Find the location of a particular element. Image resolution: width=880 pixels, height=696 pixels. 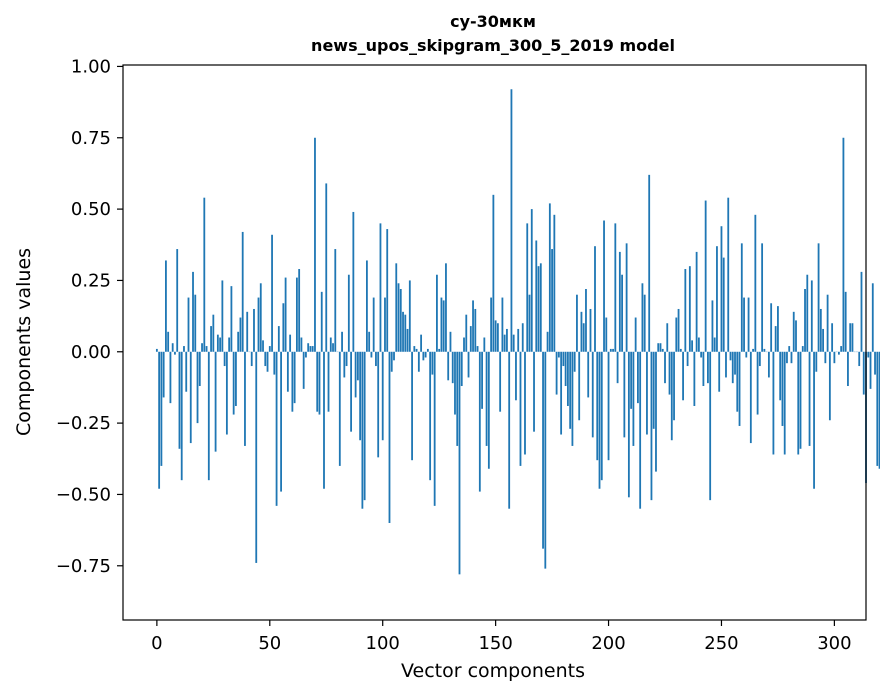

y-tick-label: −0.50 is located at coordinates (83, 494).